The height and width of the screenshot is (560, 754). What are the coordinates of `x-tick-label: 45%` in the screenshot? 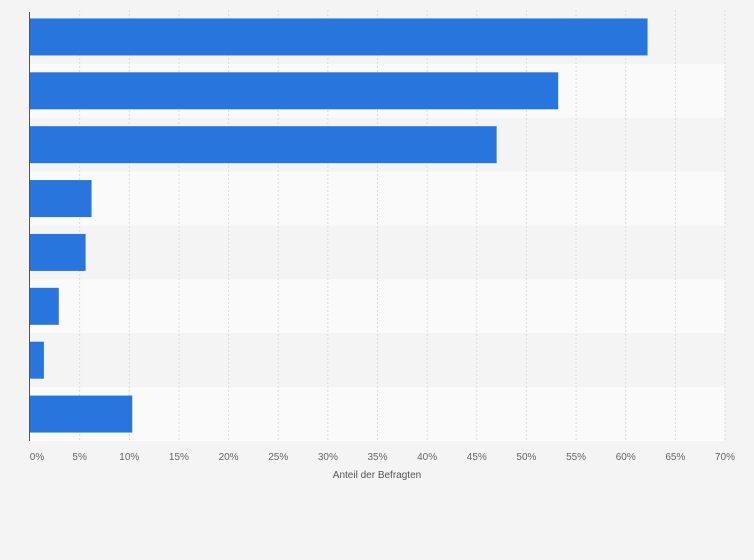 It's located at (477, 457).